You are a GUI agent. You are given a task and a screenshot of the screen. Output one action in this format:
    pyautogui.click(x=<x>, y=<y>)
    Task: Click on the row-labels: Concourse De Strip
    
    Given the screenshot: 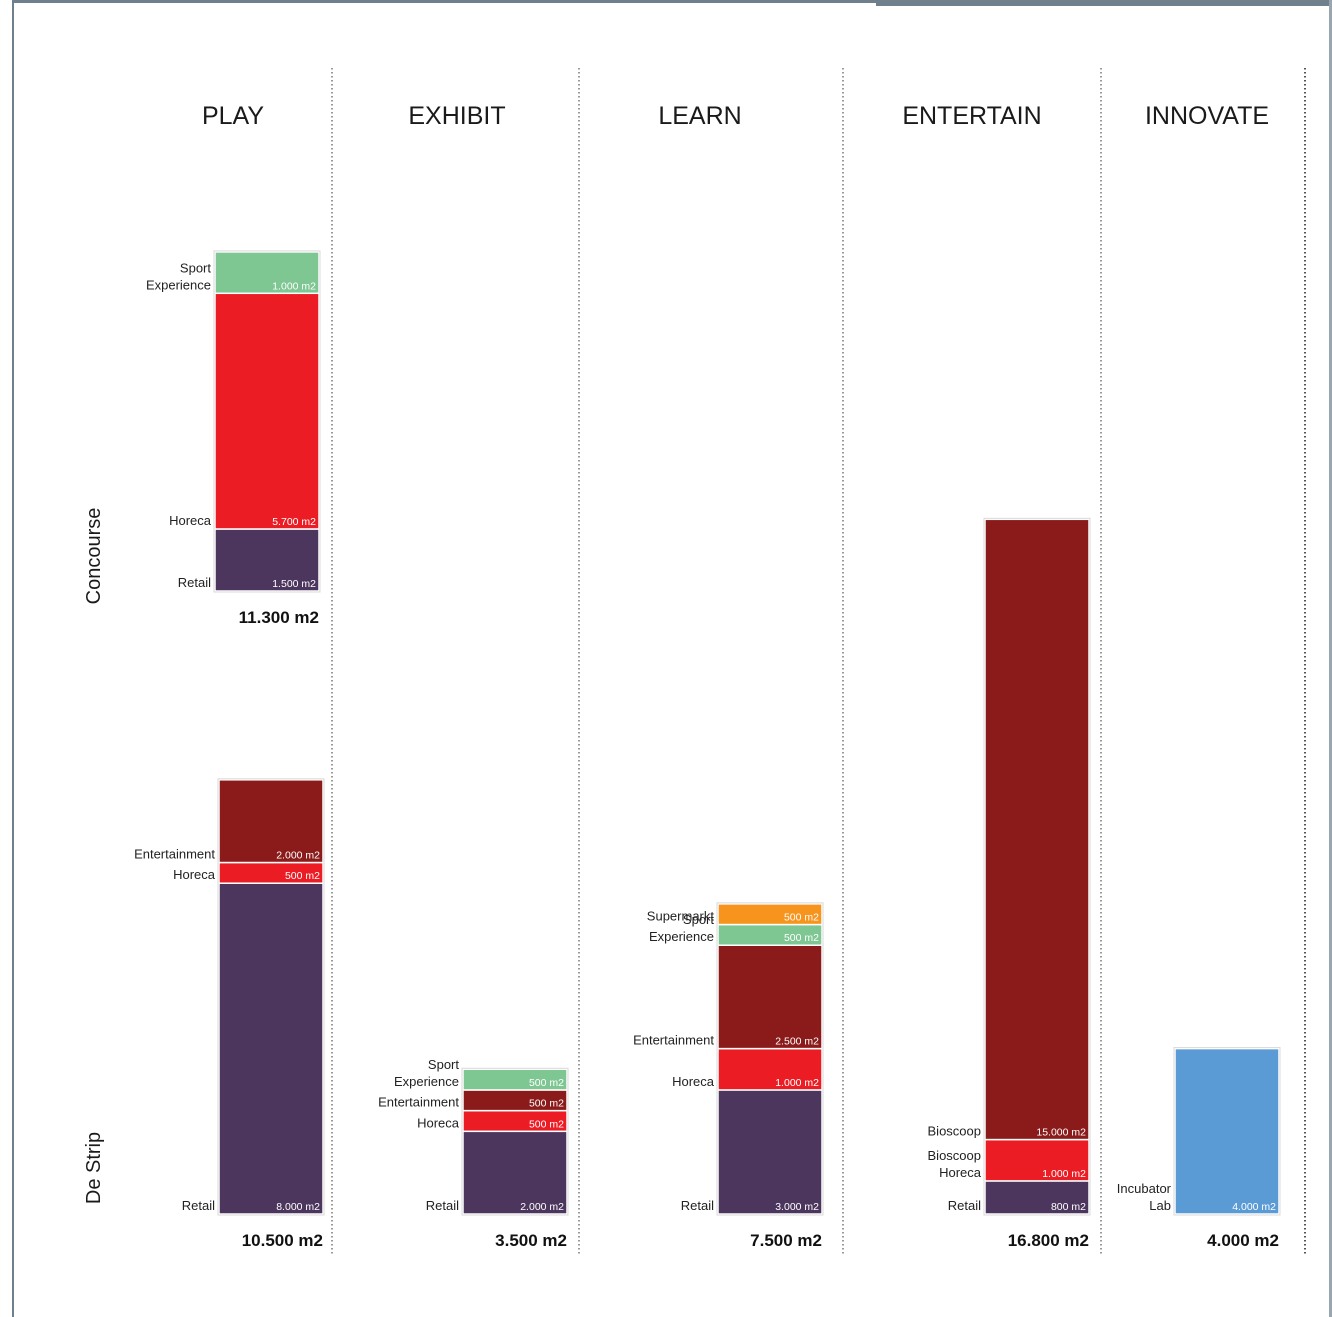 What is the action you would take?
    pyautogui.click(x=94, y=856)
    